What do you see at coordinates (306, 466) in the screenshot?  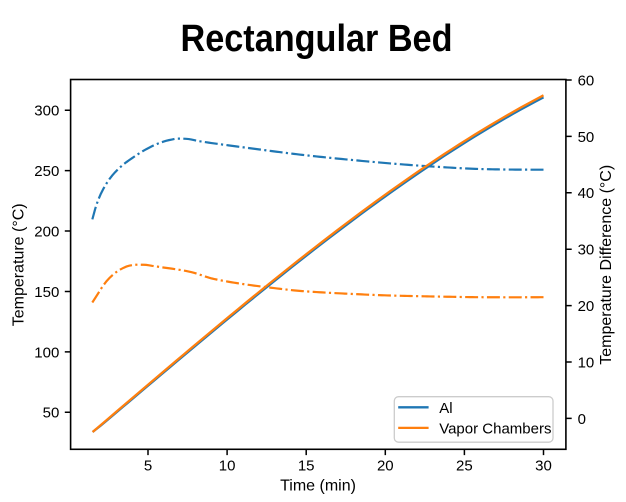 I see `svg-text: 15` at bounding box center [306, 466].